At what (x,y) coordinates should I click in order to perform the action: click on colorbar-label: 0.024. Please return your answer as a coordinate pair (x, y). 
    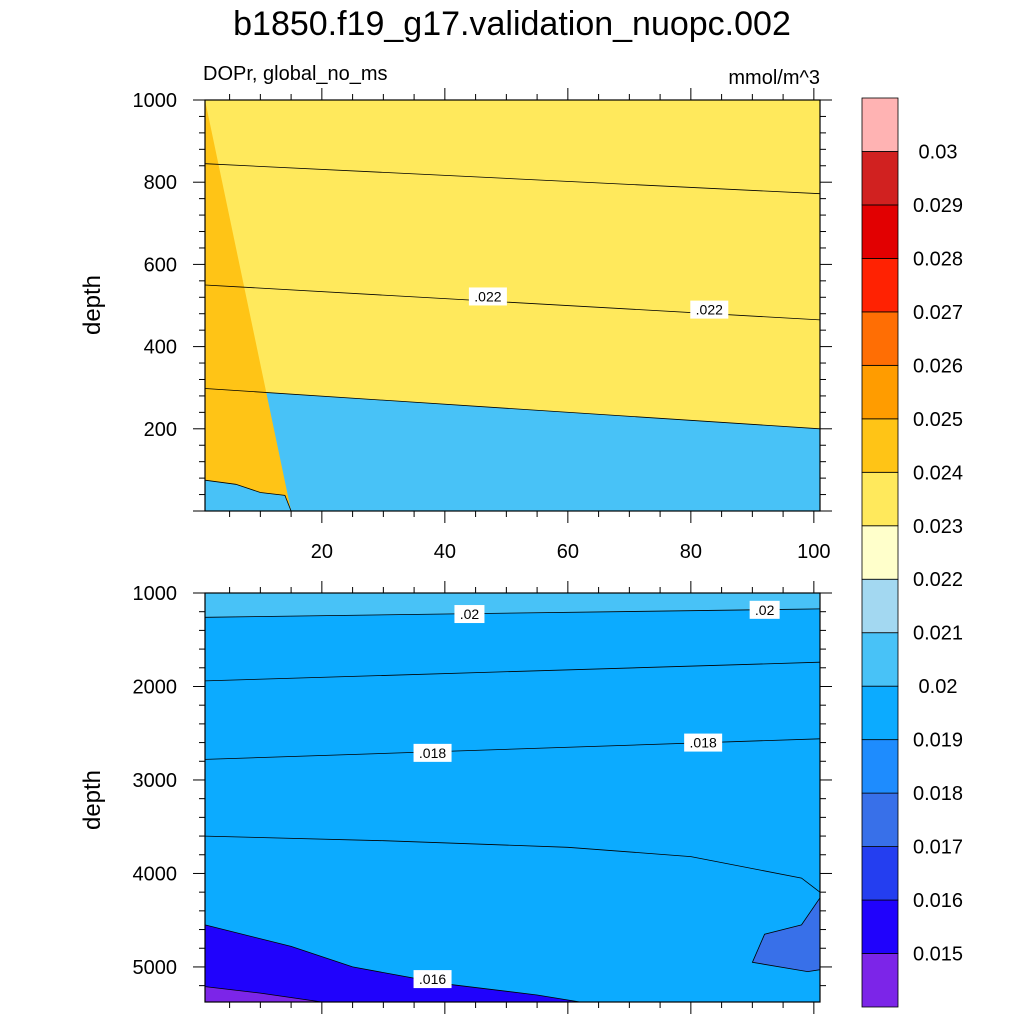
    Looking at the image, I should click on (938, 473).